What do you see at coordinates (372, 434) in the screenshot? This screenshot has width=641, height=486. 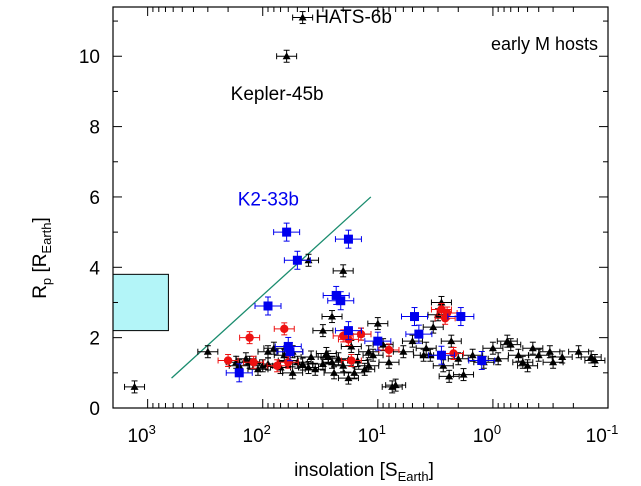 I see `x-tick-label: 10¹` at bounding box center [372, 434].